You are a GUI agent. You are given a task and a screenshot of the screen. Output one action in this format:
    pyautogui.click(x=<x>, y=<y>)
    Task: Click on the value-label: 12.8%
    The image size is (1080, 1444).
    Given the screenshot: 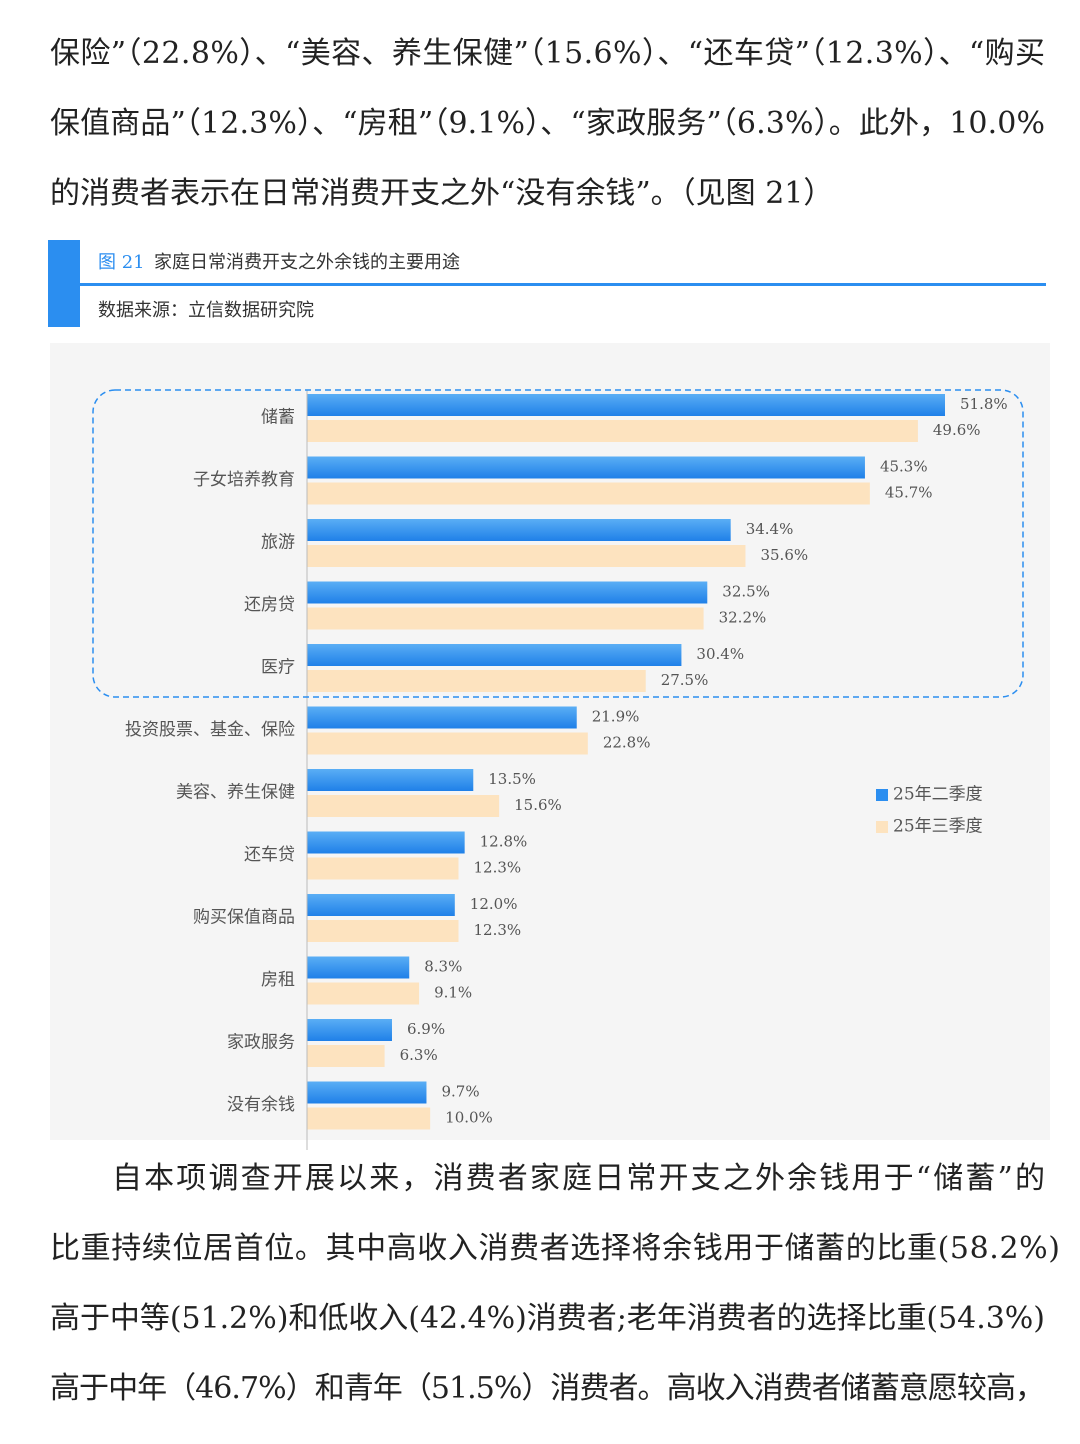 What is the action you would take?
    pyautogui.click(x=504, y=842)
    